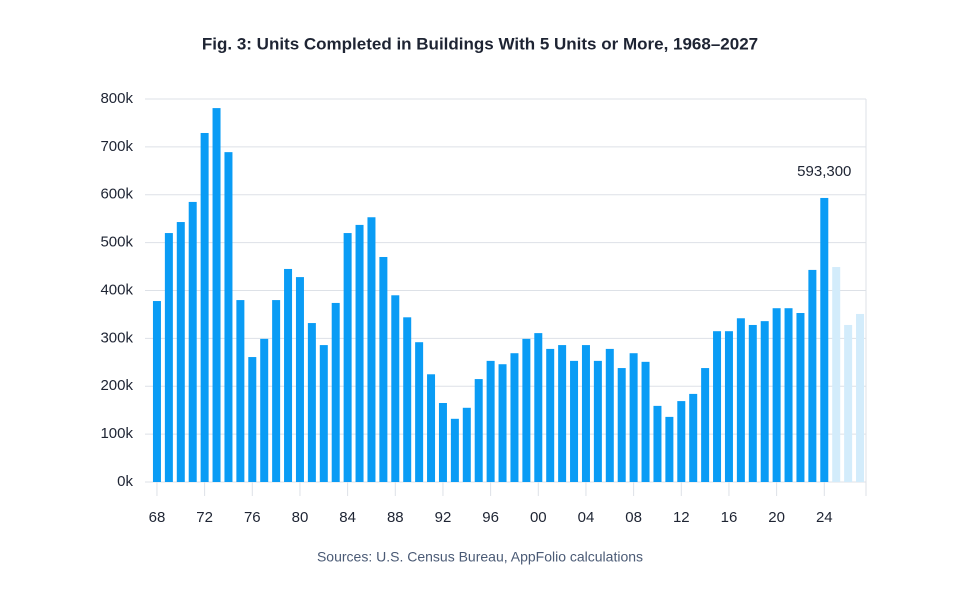 The width and height of the screenshot is (960, 600). I want to click on x-tick-label: 92, so click(443, 517).